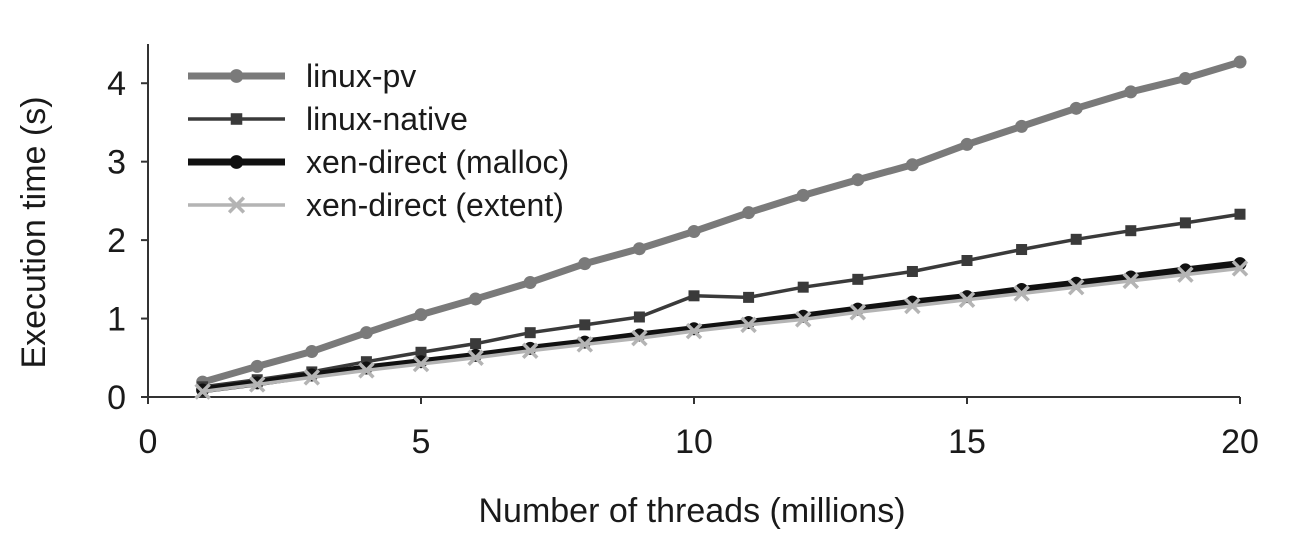 The height and width of the screenshot is (545, 1306). I want to click on y-tick-label: 3, so click(116, 163).